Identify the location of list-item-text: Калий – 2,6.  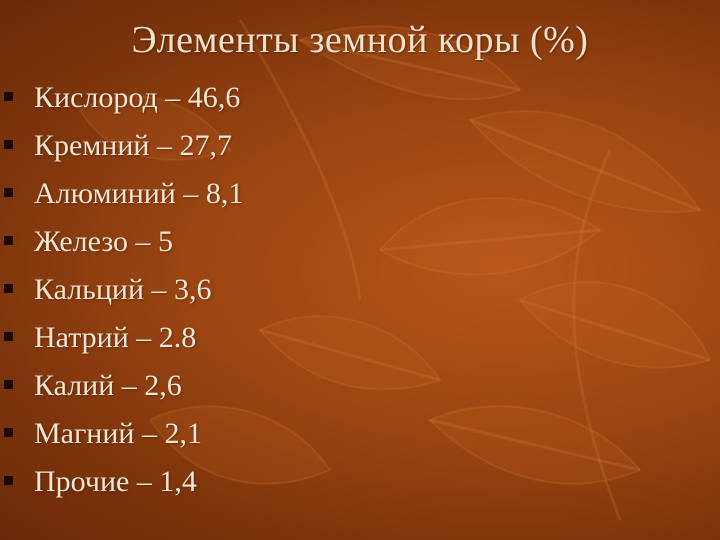
(108, 385).